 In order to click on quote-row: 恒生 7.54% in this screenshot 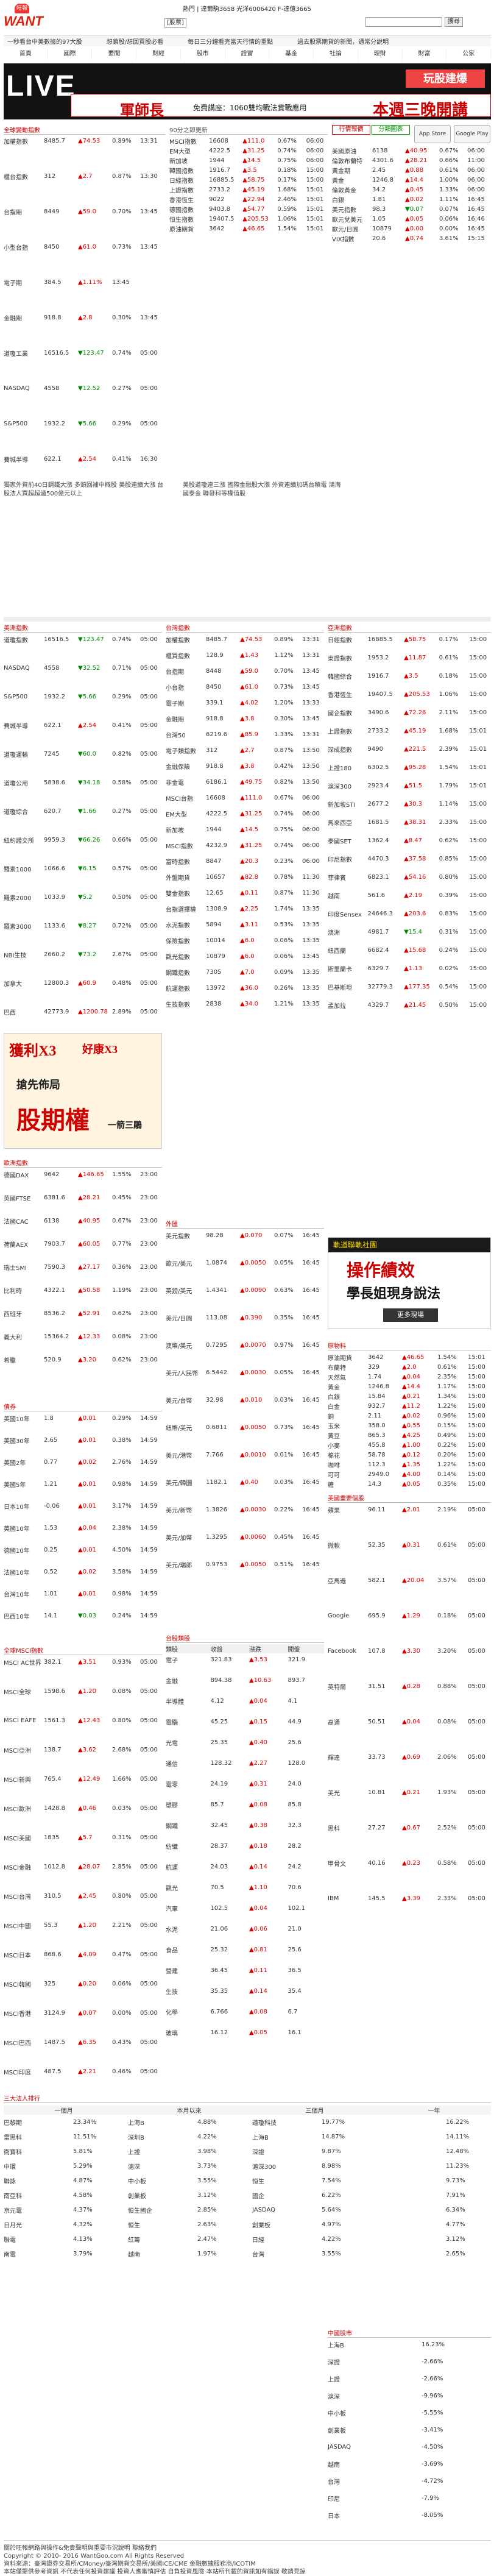, I will do `click(310, 2180)`.